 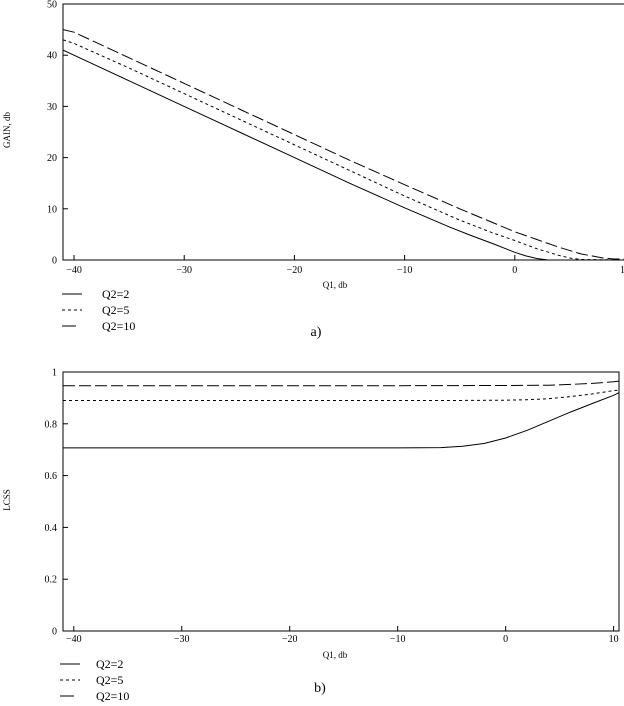 What do you see at coordinates (51, 580) in the screenshot?
I see `y-tick-label: 0.2` at bounding box center [51, 580].